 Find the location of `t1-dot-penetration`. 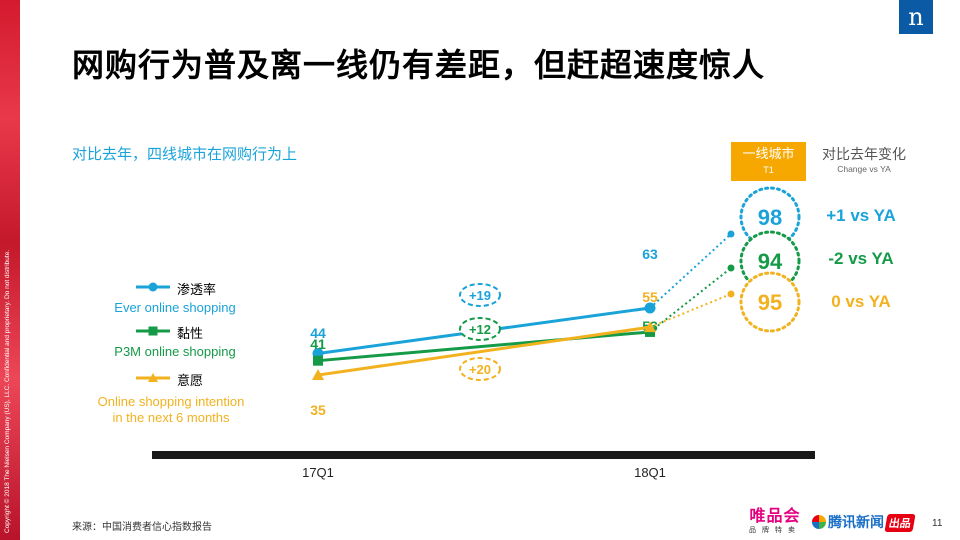

t1-dot-penetration is located at coordinates (731, 234).